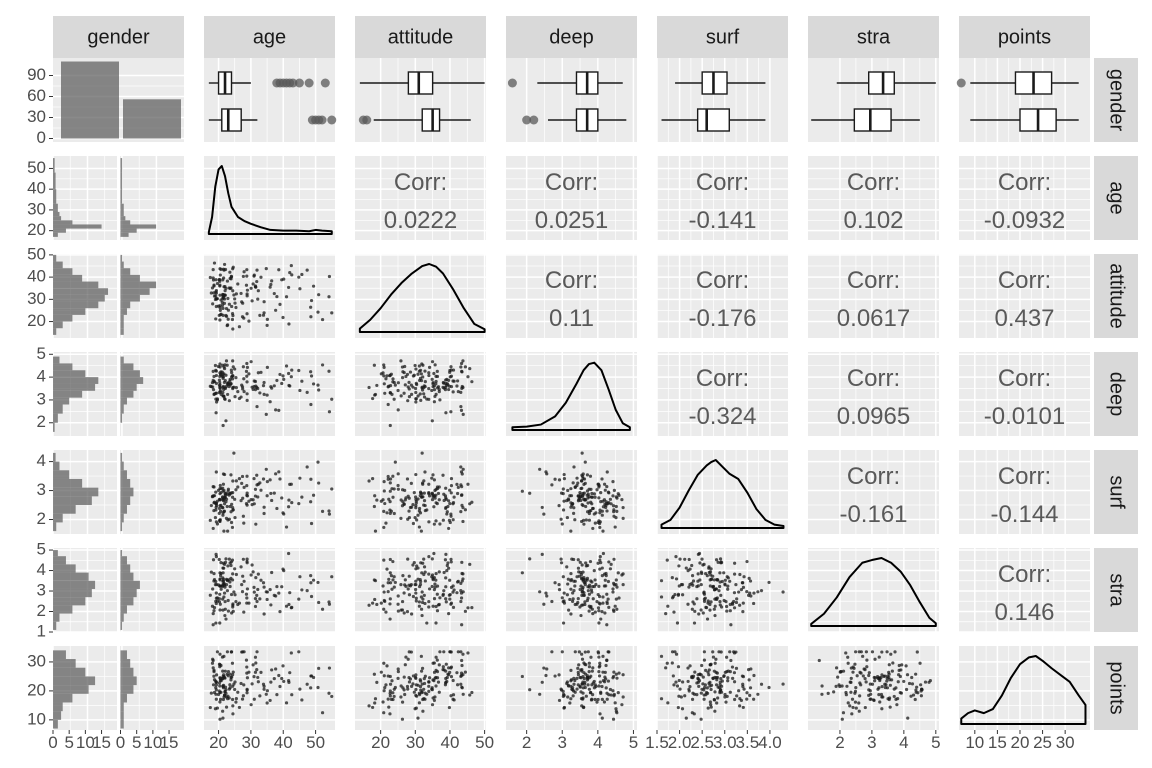 The height and width of the screenshot is (768, 1152). What do you see at coordinates (873, 100) in the screenshot?
I see `panel-gender-stra` at bounding box center [873, 100].